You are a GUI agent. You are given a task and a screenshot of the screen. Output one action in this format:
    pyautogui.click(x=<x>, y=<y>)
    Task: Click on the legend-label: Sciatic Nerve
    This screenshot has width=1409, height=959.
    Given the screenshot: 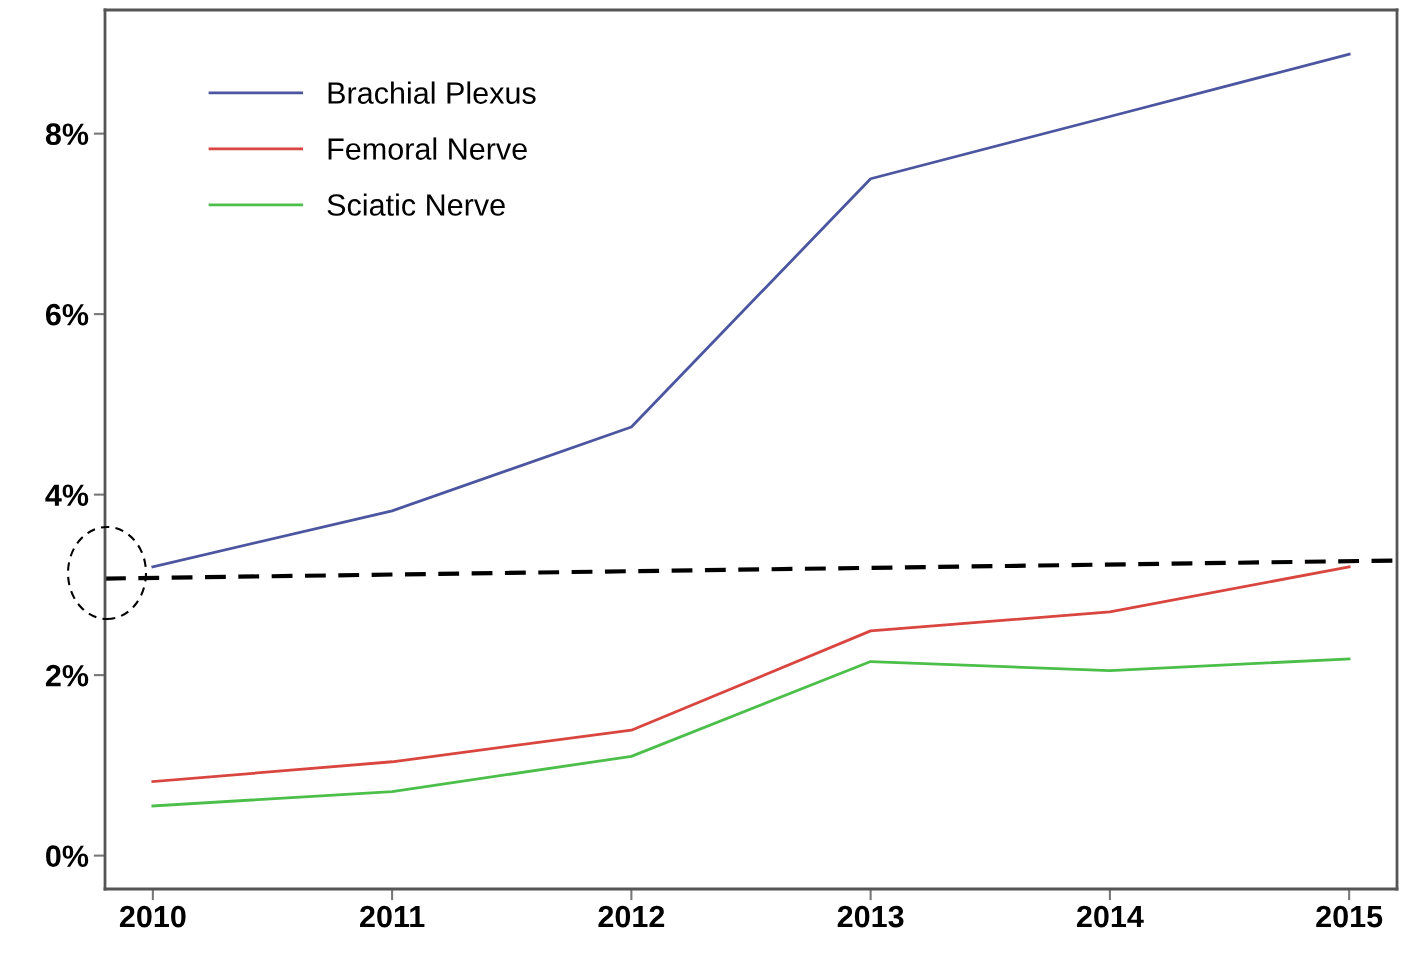 What is the action you would take?
    pyautogui.click(x=416, y=204)
    